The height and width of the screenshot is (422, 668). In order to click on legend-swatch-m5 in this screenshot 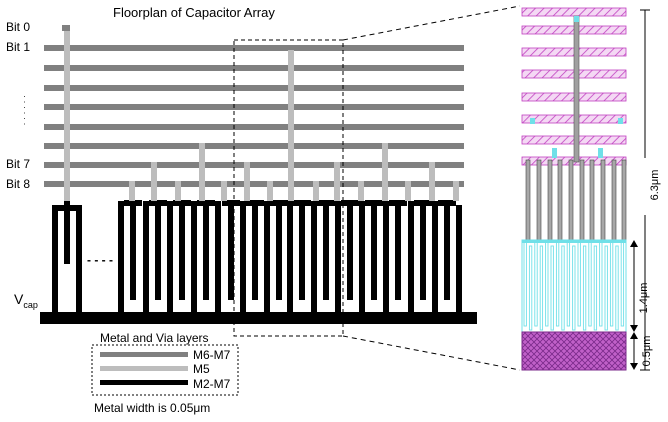, I will do `click(144, 368)`.